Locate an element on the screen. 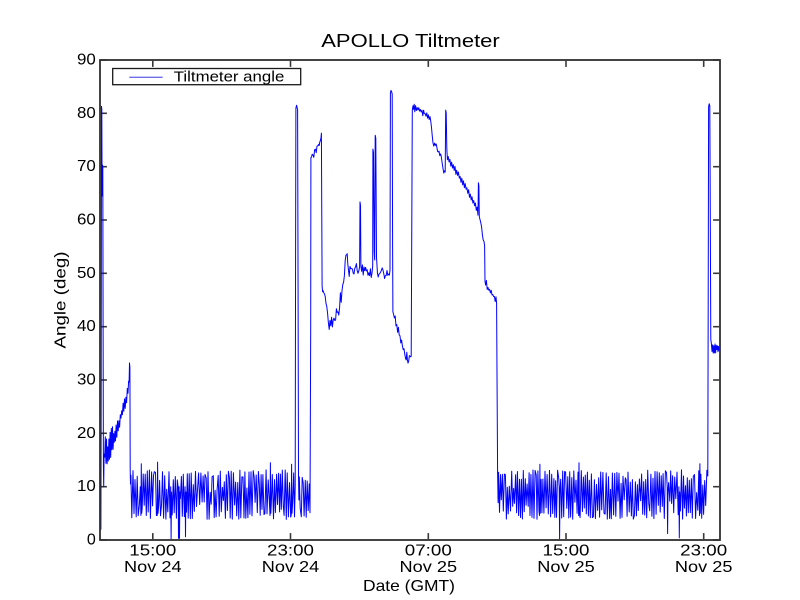 The image size is (800, 600). svg-text: 30 is located at coordinates (86, 380).